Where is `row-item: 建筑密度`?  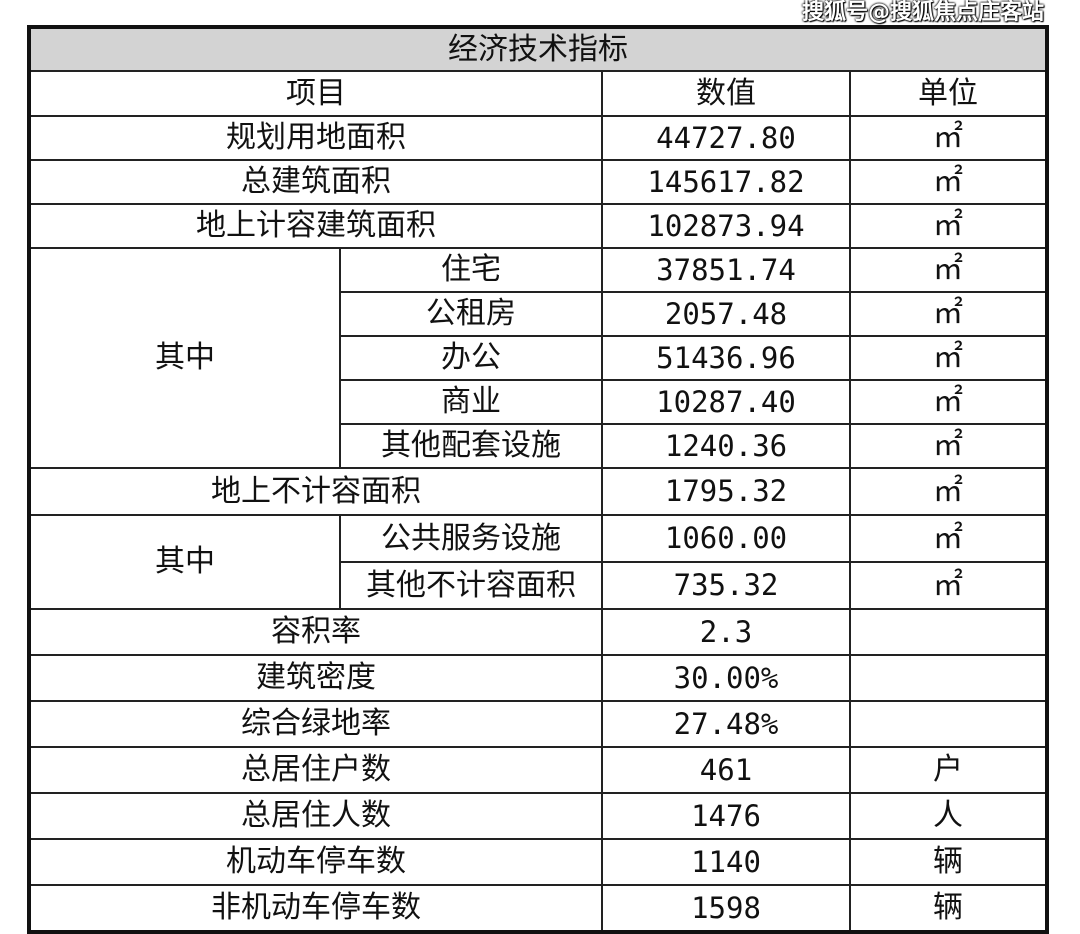
row-item: 建筑密度 is located at coordinates (315, 678).